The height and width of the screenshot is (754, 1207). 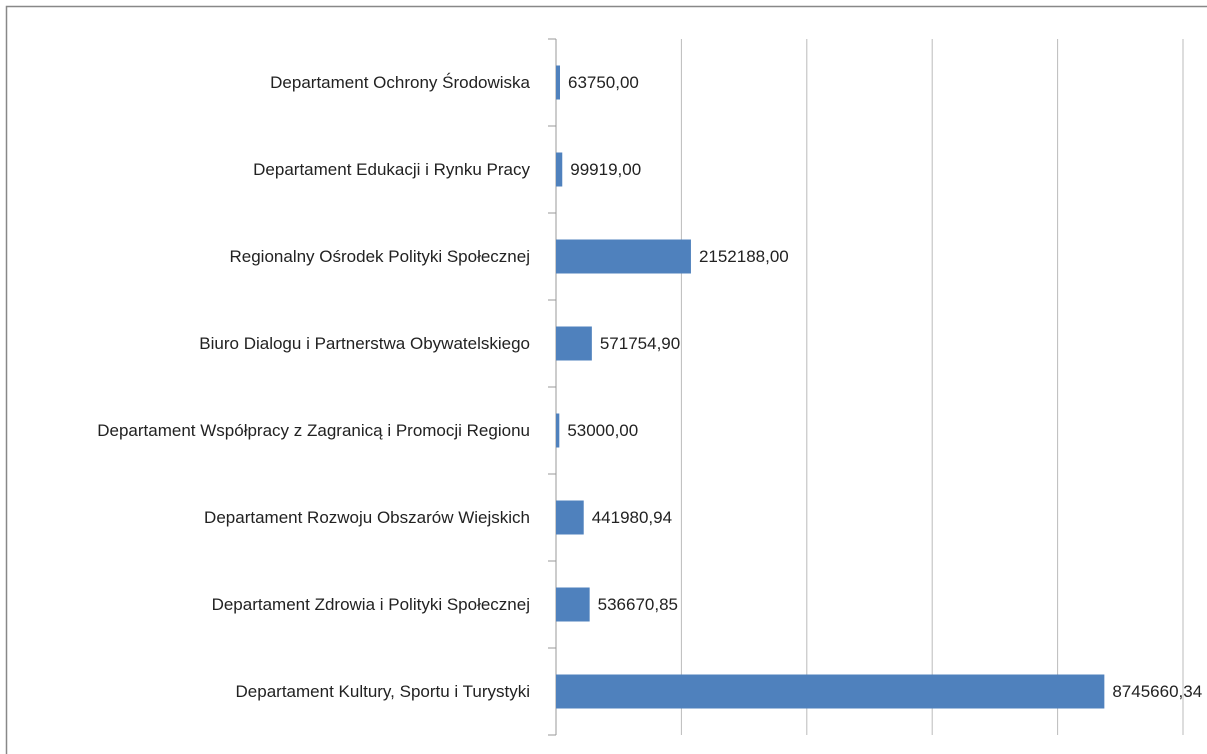 What do you see at coordinates (603, 82) in the screenshot?
I see `value-label: 63750,00` at bounding box center [603, 82].